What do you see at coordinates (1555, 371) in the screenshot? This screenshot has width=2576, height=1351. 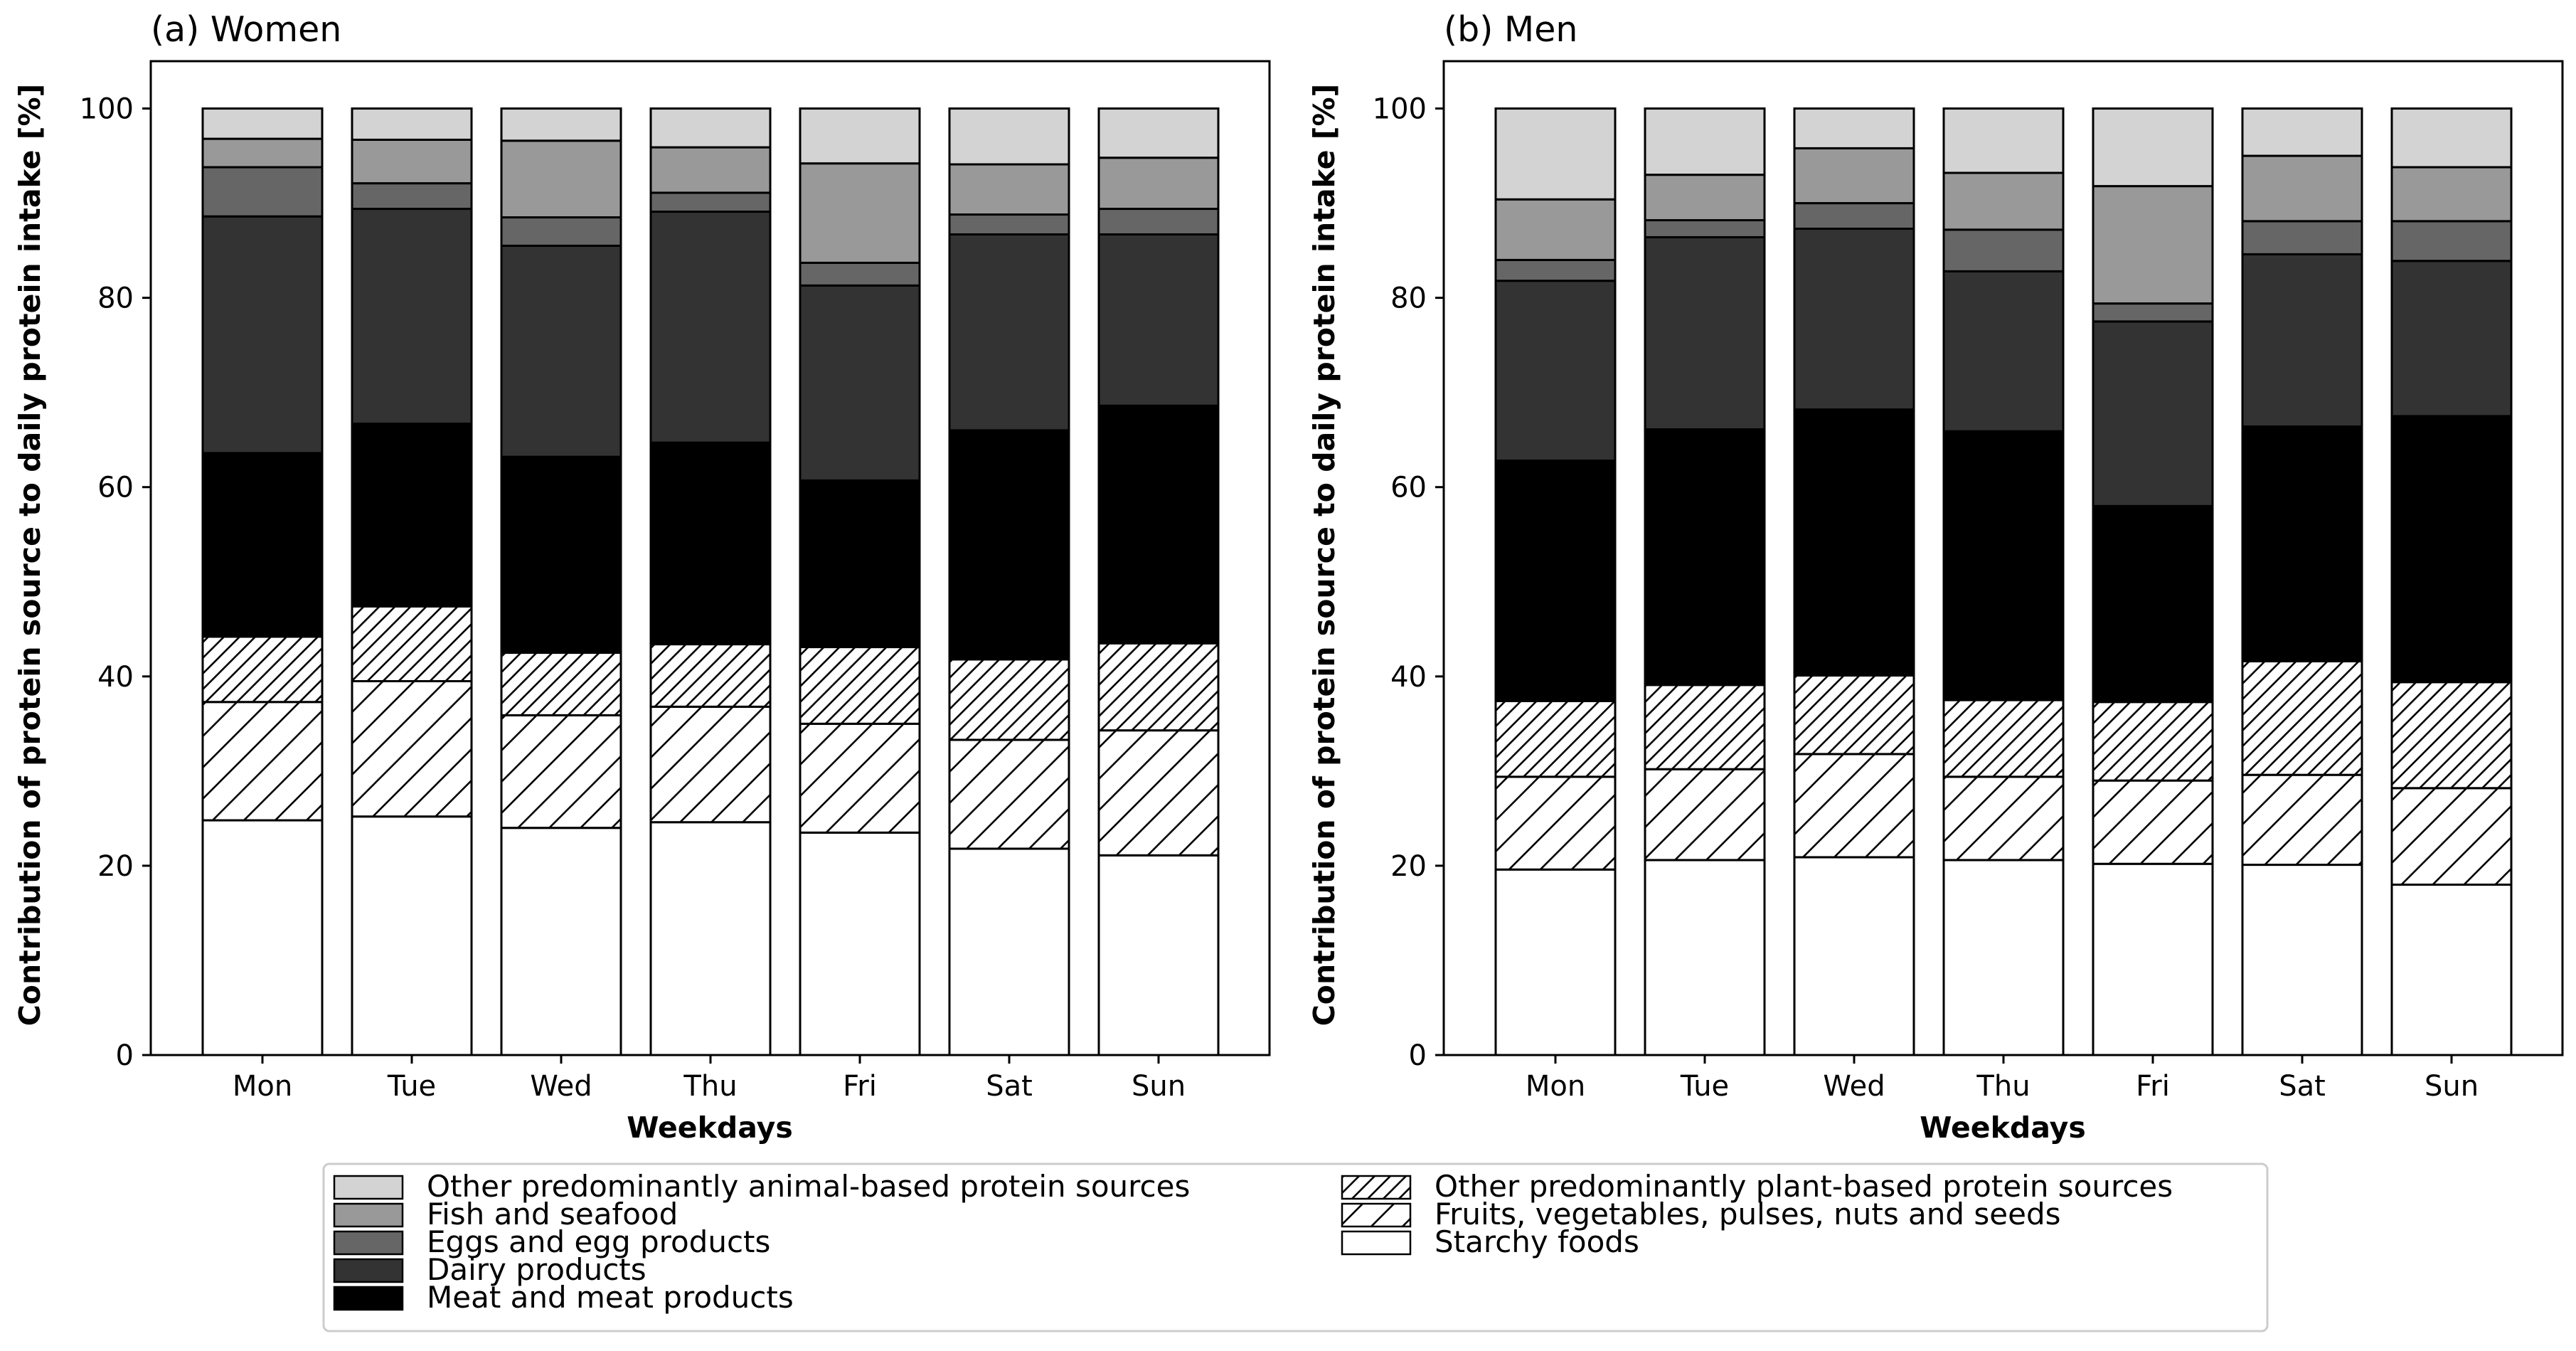 I see `bar-segment-men-mon-dairy-products` at bounding box center [1555, 371].